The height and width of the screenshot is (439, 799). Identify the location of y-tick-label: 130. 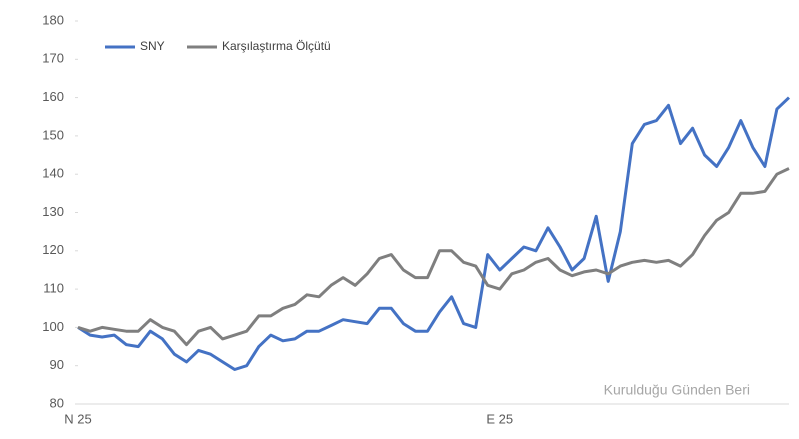
(53, 211).